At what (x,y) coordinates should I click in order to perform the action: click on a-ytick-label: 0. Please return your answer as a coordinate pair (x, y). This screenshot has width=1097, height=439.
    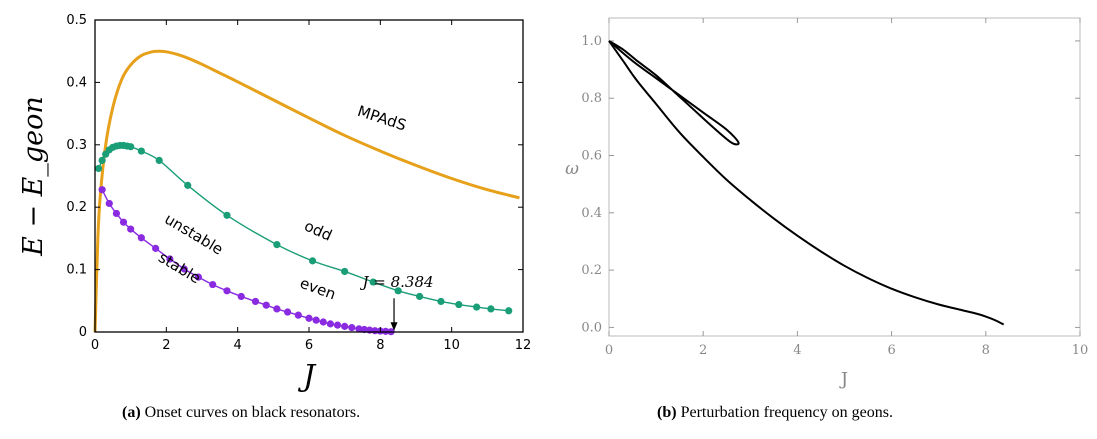
    Looking at the image, I should click on (83, 332).